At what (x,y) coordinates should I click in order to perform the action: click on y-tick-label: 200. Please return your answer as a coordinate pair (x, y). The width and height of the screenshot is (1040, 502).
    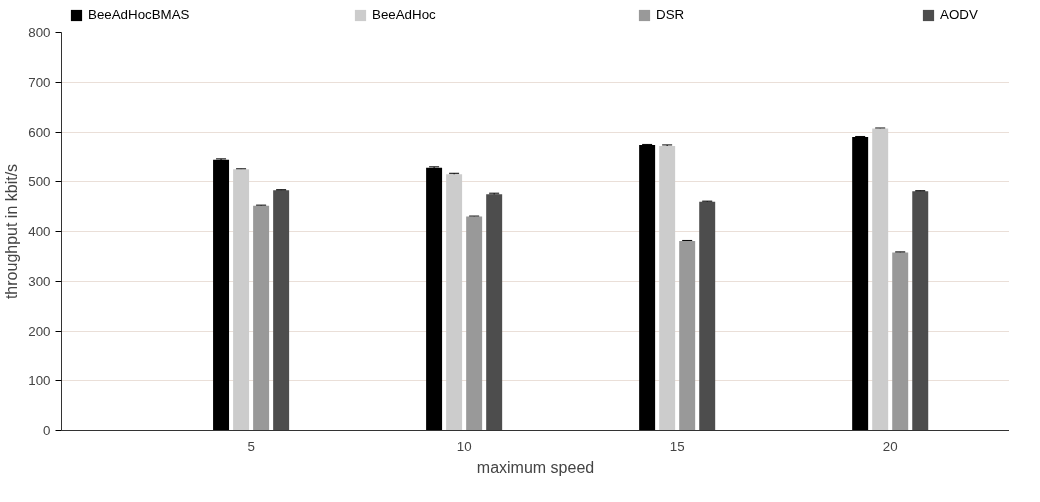
    Looking at the image, I should click on (39, 331).